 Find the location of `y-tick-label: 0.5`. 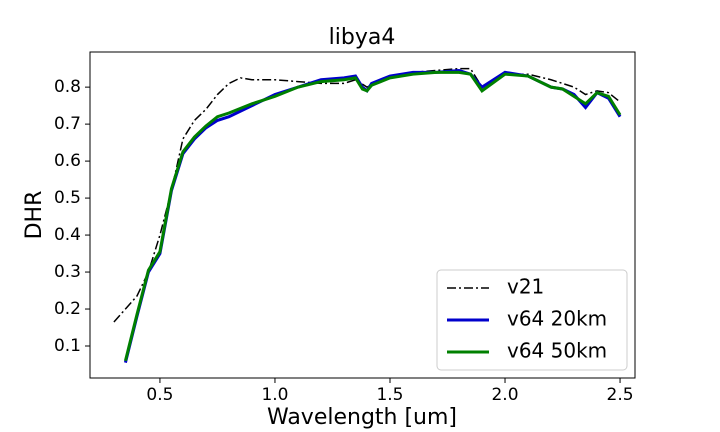

y-tick-label: 0.5 is located at coordinates (67, 198).